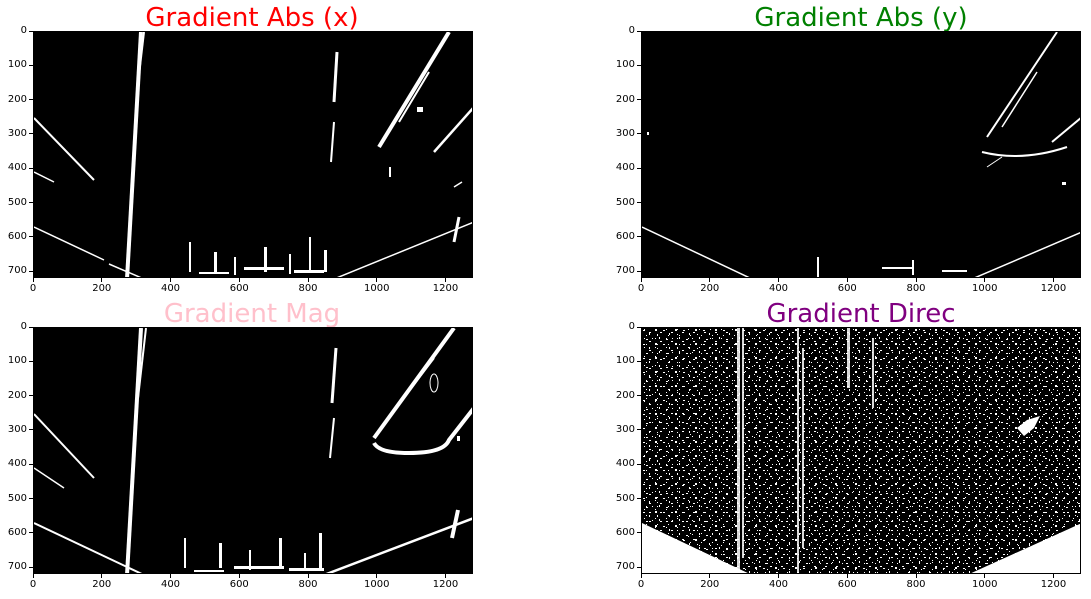 This screenshot has height=599, width=1091. Describe the element at coordinates (252, 314) in the screenshot. I see `panel-title: Gradient Mag` at that location.